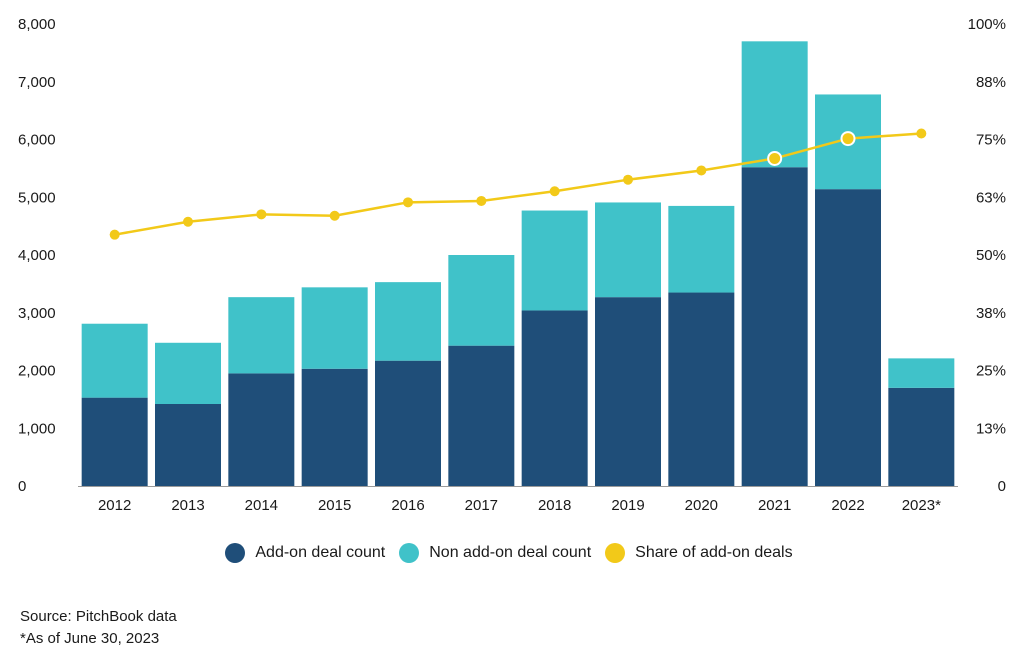  What do you see at coordinates (37, 371) in the screenshot?
I see `left-tick-label: 2,000` at bounding box center [37, 371].